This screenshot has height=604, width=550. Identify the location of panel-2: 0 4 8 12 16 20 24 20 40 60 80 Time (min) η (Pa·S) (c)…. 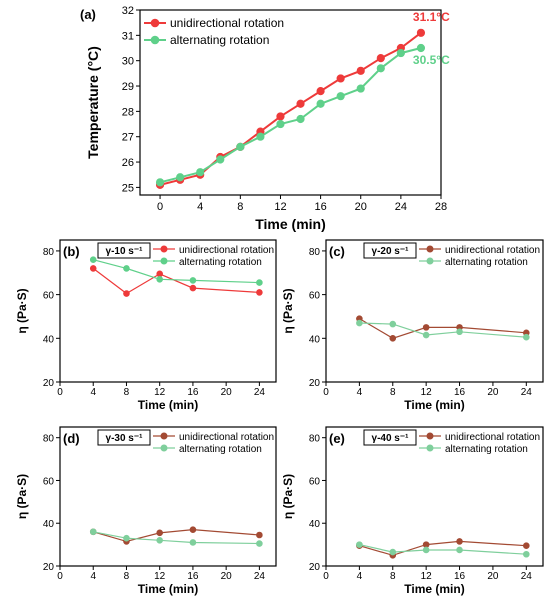
(412, 325).